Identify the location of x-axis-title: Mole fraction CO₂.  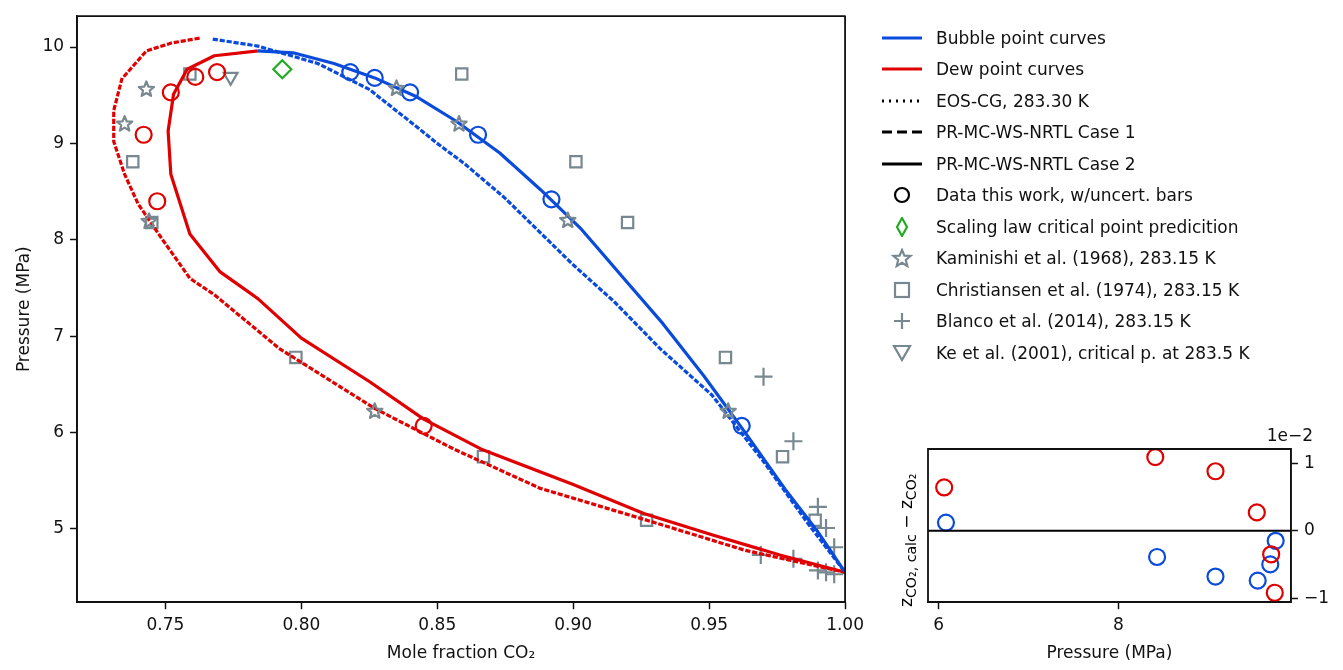
(461, 652).